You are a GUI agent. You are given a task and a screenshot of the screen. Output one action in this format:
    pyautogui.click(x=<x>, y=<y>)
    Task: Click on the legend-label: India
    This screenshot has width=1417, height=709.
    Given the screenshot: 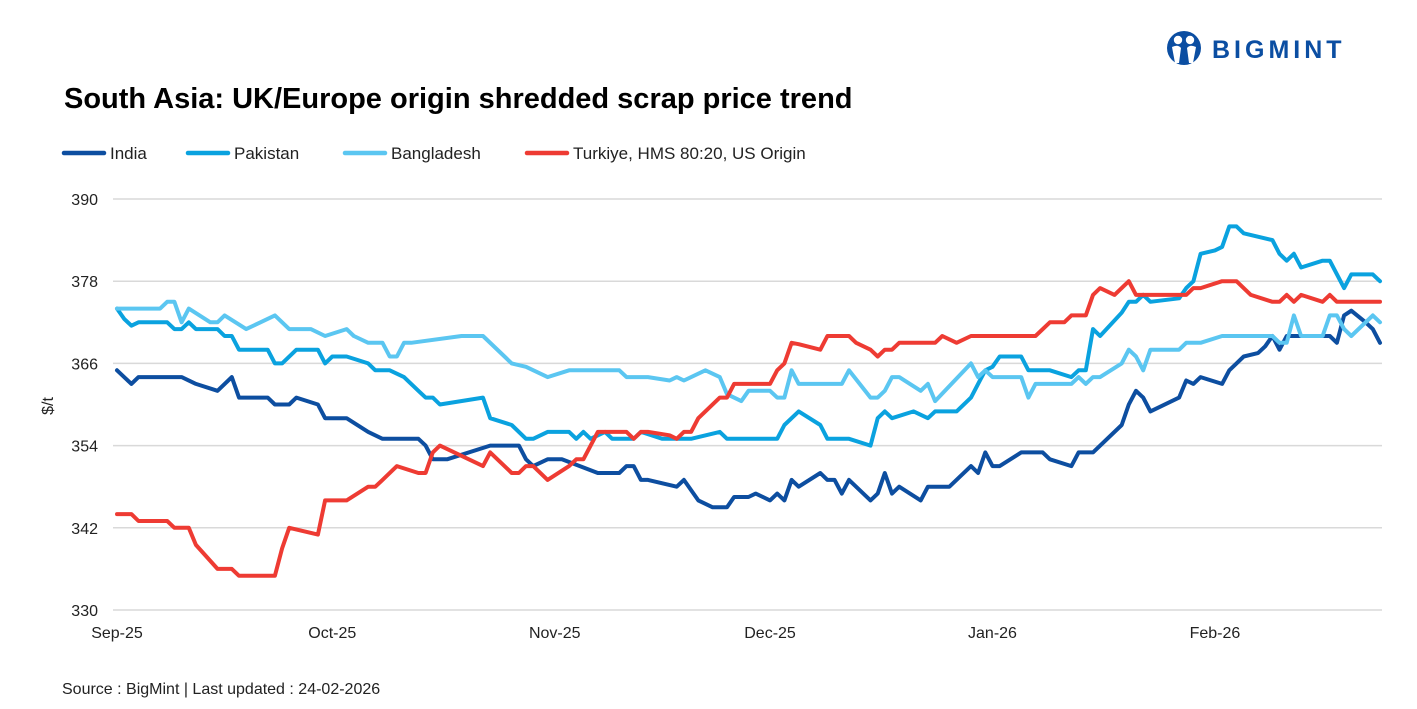 What is the action you would take?
    pyautogui.click(x=128, y=153)
    